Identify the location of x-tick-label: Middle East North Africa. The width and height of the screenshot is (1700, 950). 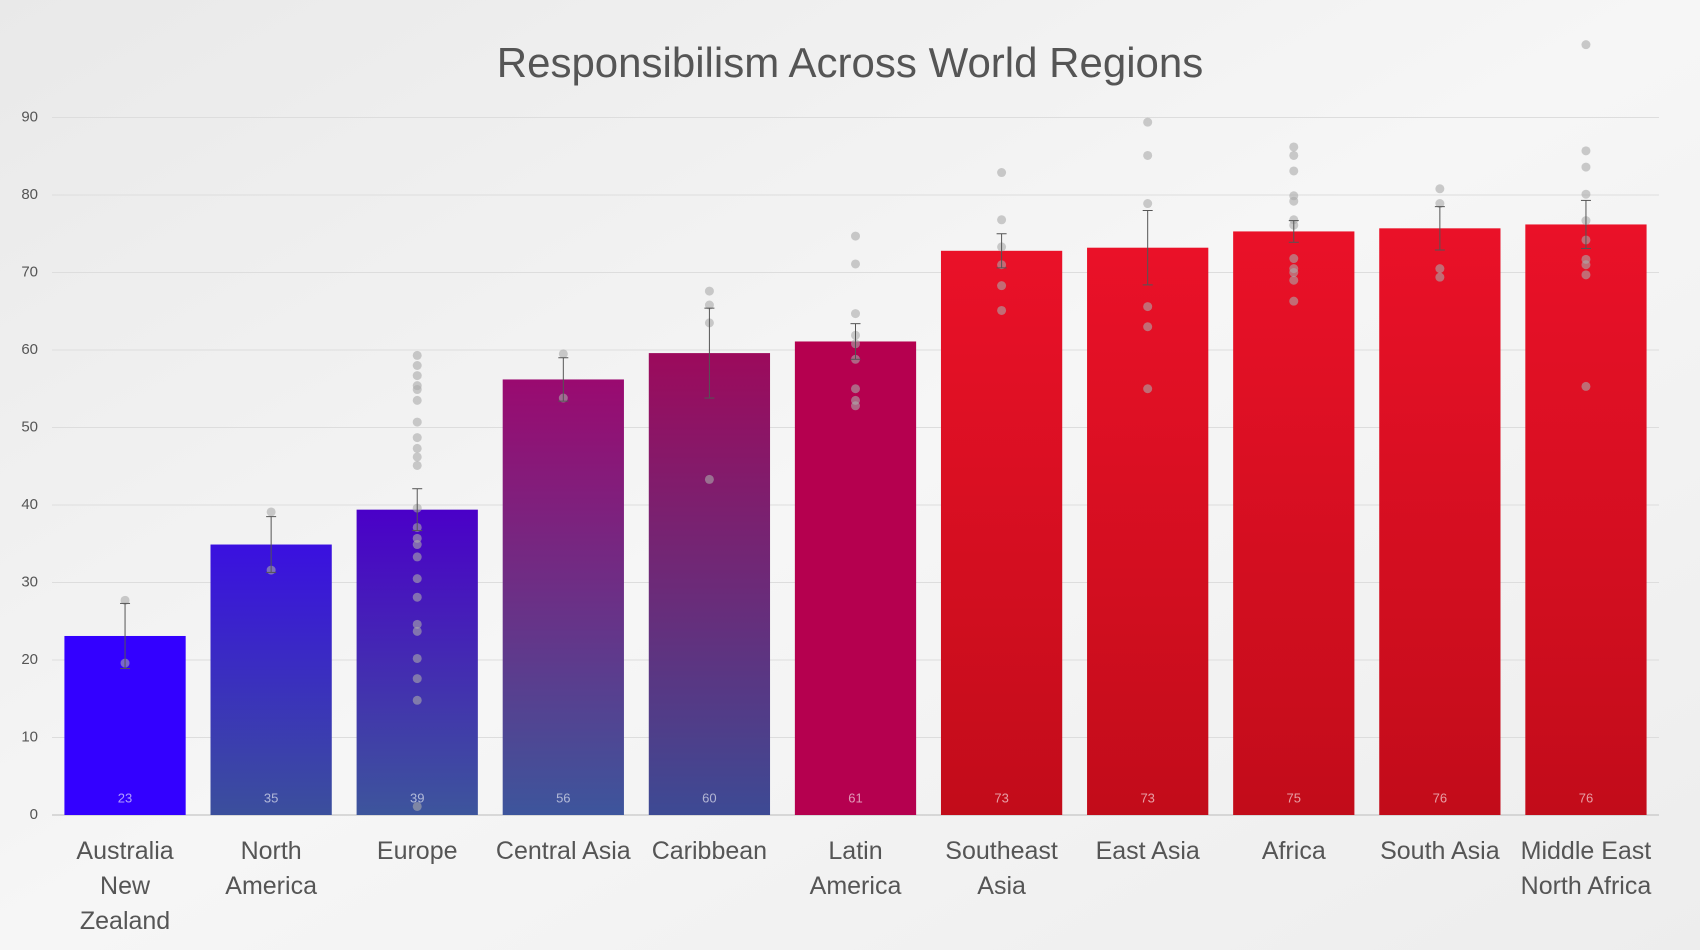
(1586, 868).